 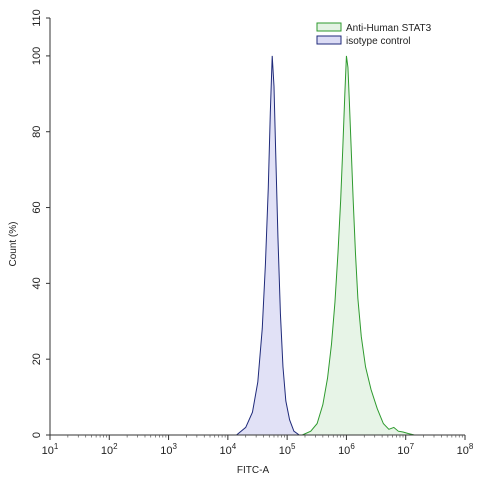 I want to click on x-tick-label: 10⁴, so click(x=228, y=449).